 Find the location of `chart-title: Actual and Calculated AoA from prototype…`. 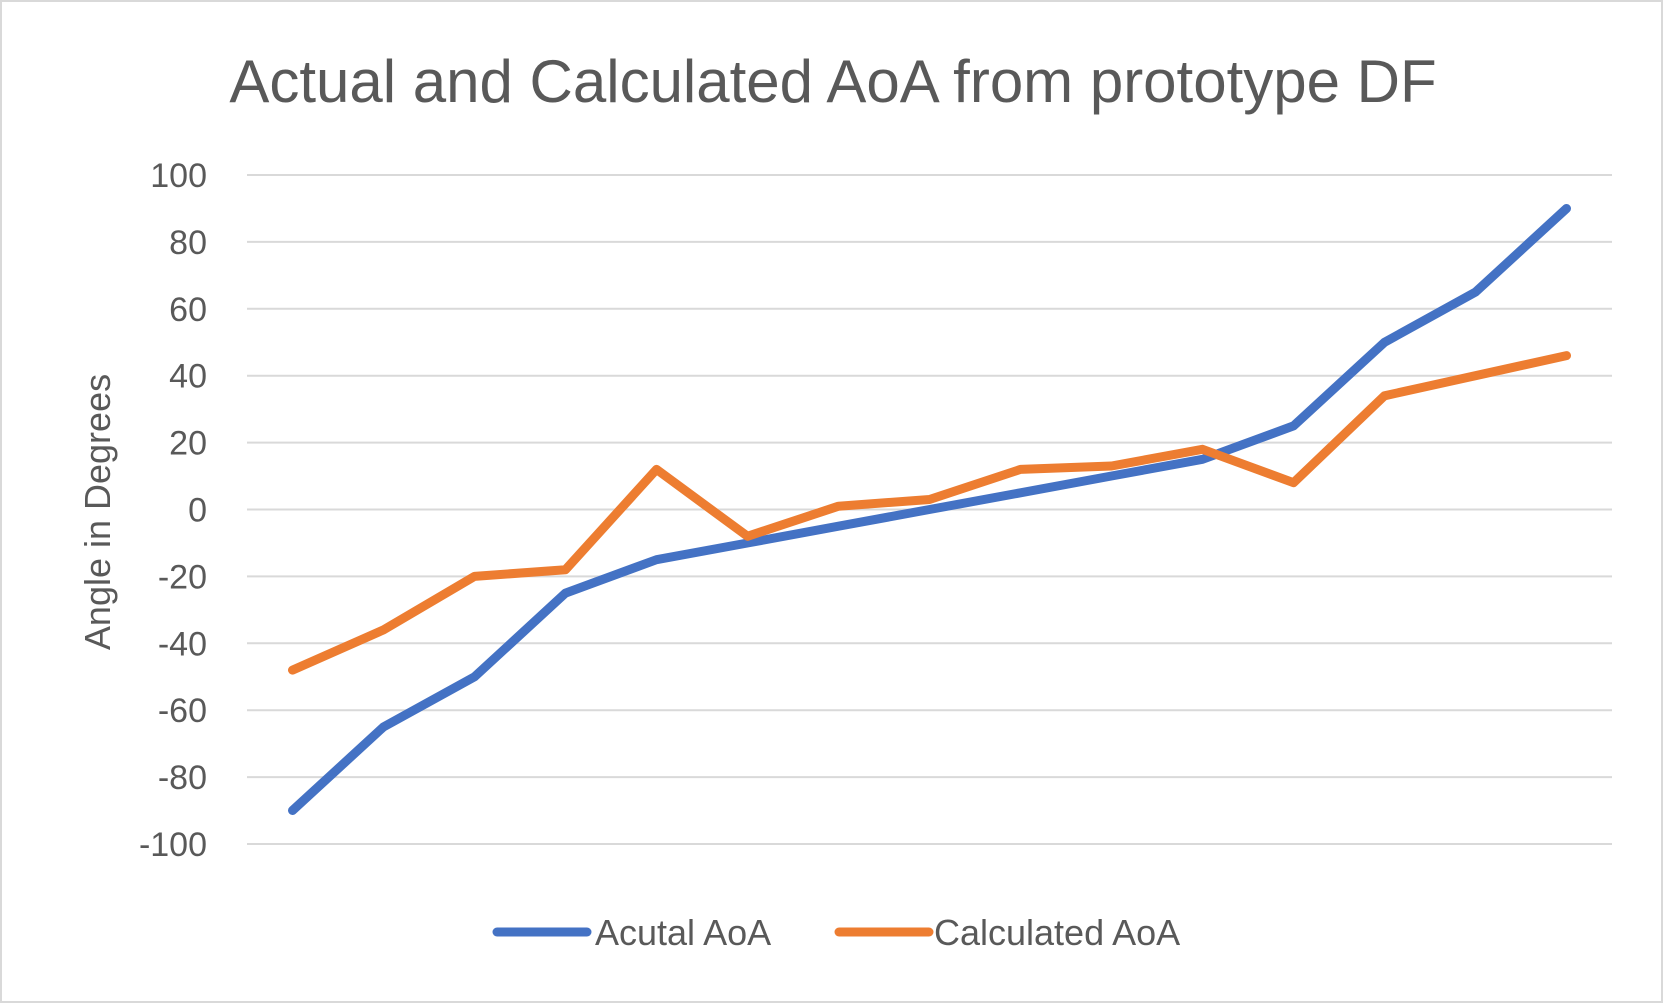

chart-title: Actual and Calculated AoA from prototype… is located at coordinates (832, 81).